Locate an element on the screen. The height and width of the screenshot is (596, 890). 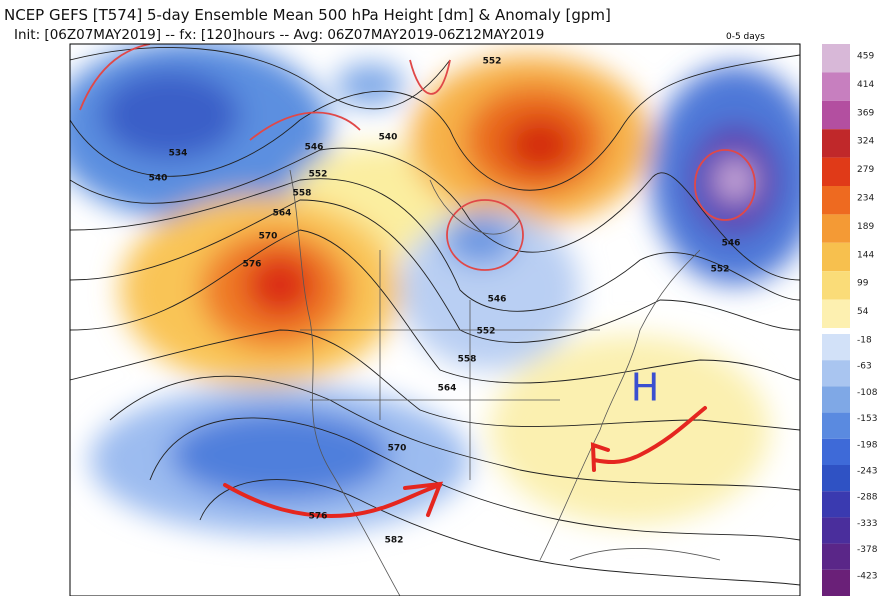
colorbar-label: -108 is located at coordinates (867, 393).